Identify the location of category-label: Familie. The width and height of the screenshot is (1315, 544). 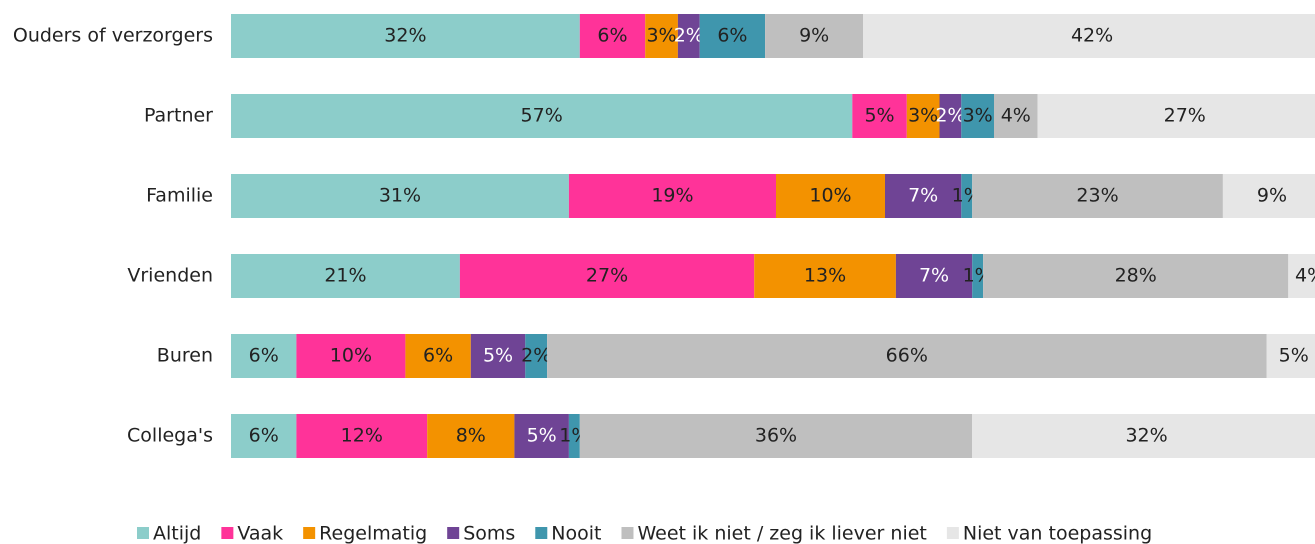
(179, 196).